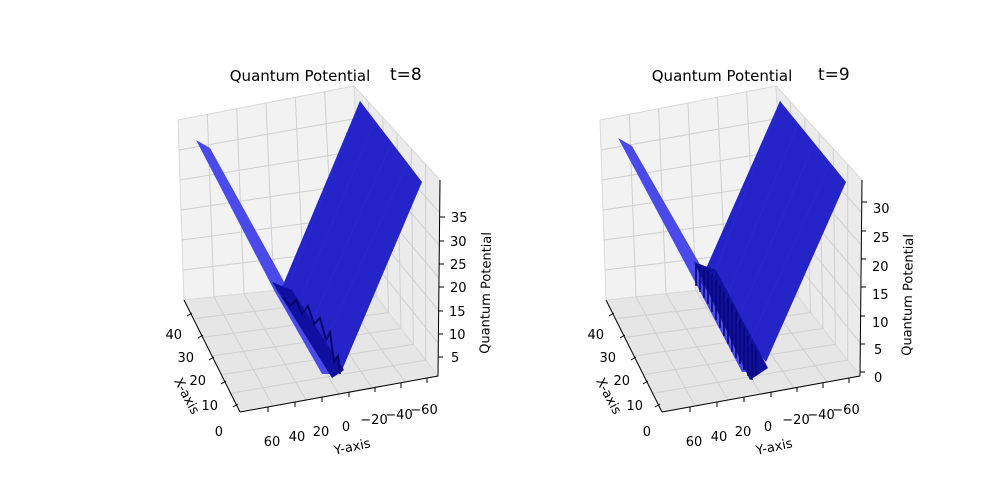  Describe the element at coordinates (834, 75) in the screenshot. I see `time-label: t=9` at that location.